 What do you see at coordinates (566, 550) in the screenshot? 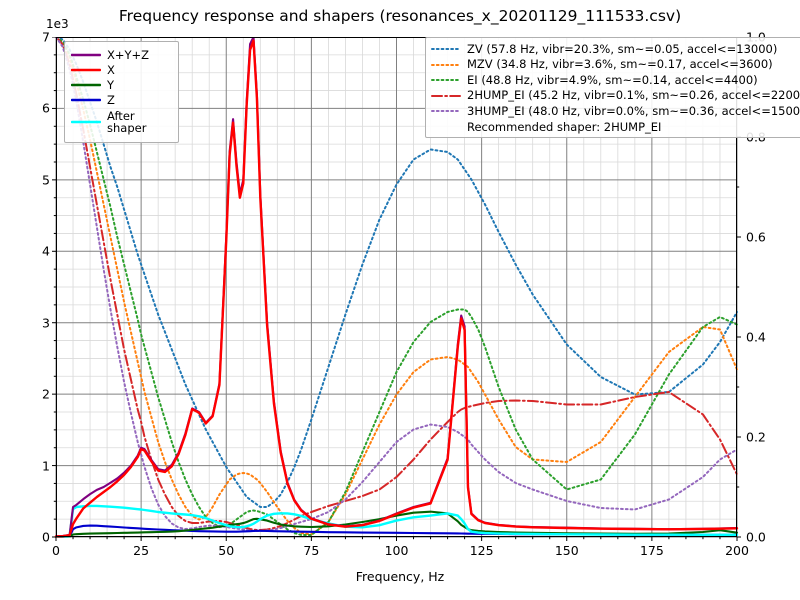
I see `x-tick-label: 150` at bounding box center [566, 550].